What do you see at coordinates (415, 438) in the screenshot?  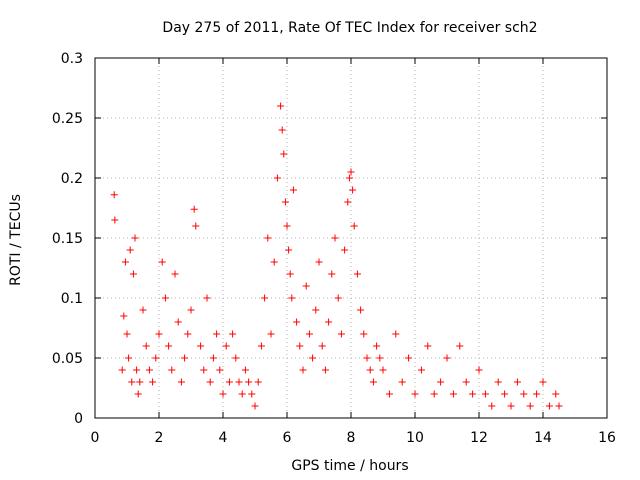 I see `x-tick-label: 10` at bounding box center [415, 438].